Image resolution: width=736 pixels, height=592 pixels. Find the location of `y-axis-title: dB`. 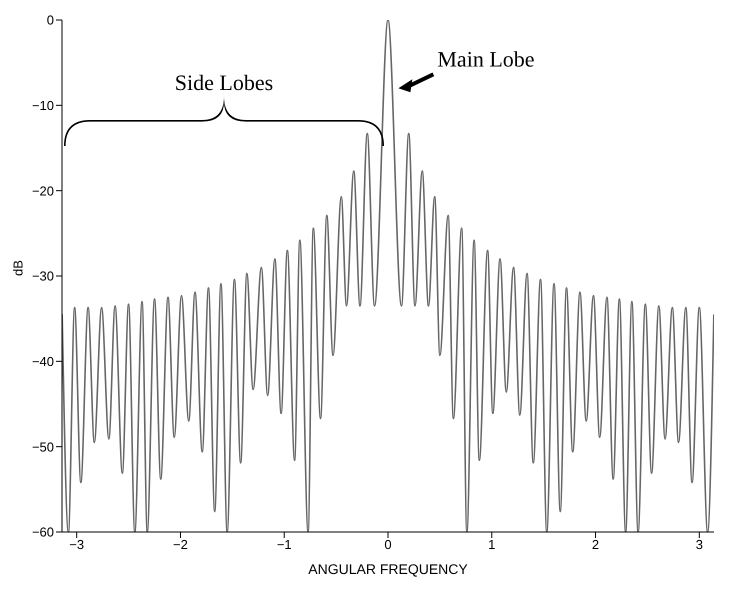

y-axis-title: dB is located at coordinates (18, 268).